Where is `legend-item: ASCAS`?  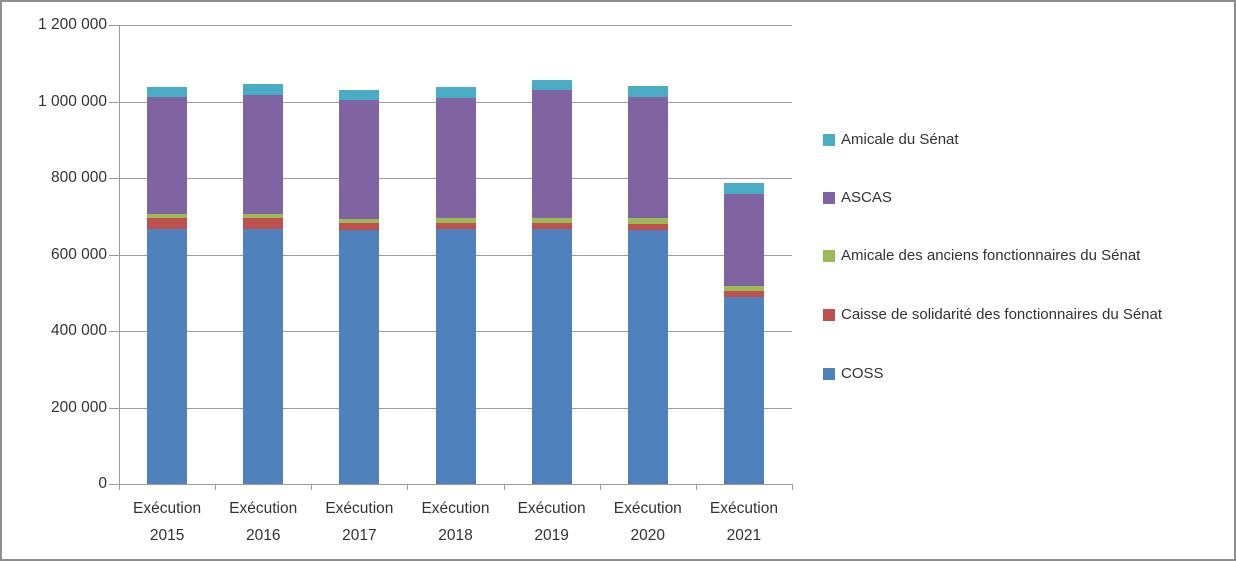
legend-item: ASCAS is located at coordinates (1024, 198).